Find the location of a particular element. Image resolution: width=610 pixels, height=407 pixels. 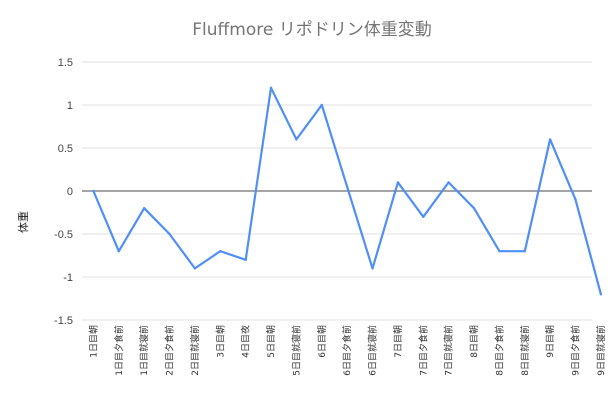

y-axis-label: 体重 is located at coordinates (23, 222).